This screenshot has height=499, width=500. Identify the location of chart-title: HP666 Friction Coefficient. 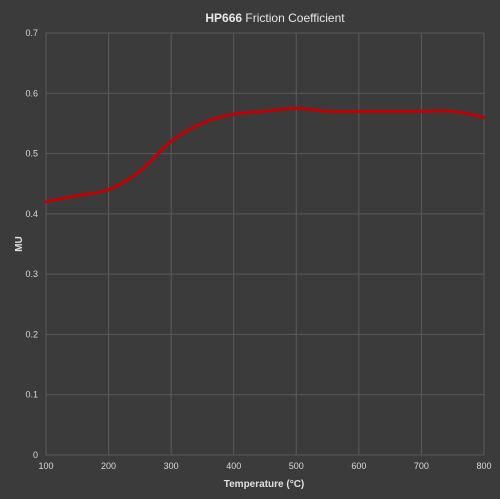
(275, 18).